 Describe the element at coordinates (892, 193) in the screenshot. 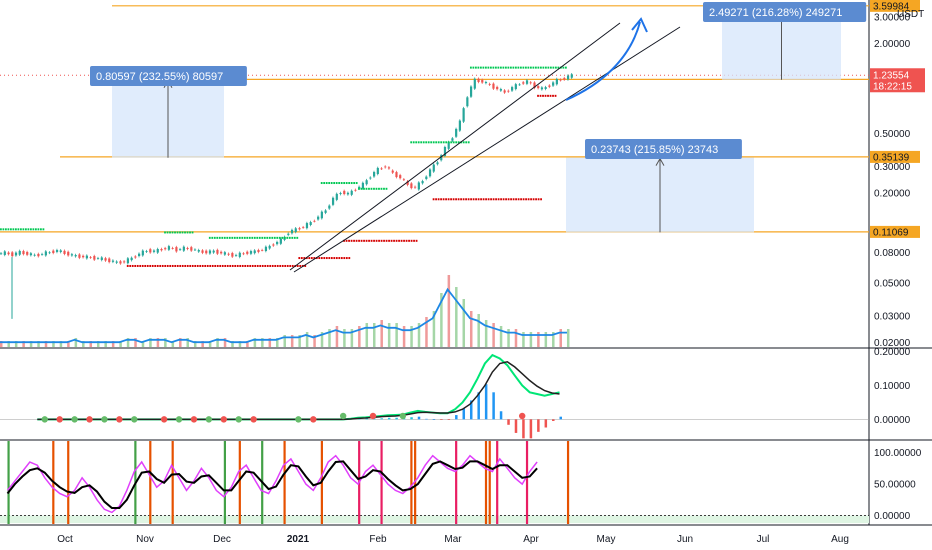

I see `price-tick-label: 0.20000` at that location.